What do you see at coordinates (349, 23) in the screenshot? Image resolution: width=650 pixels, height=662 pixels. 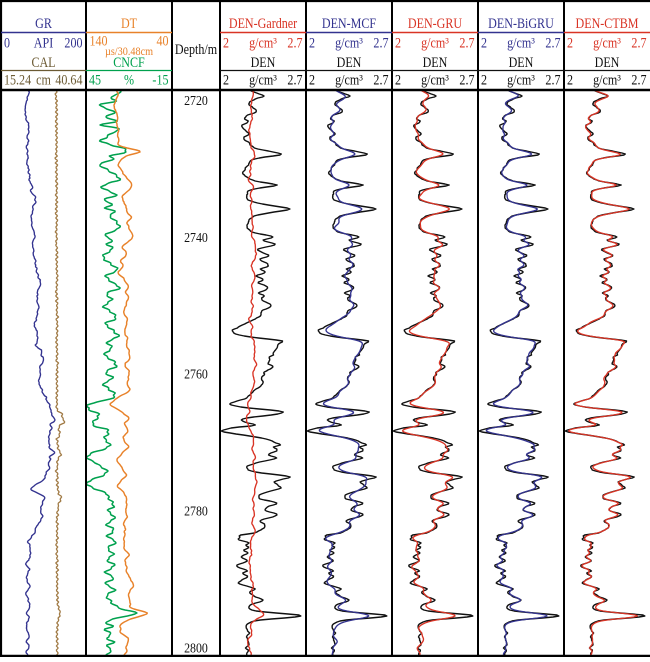 I see `svg-text: DEN-MCF` at bounding box center [349, 23].